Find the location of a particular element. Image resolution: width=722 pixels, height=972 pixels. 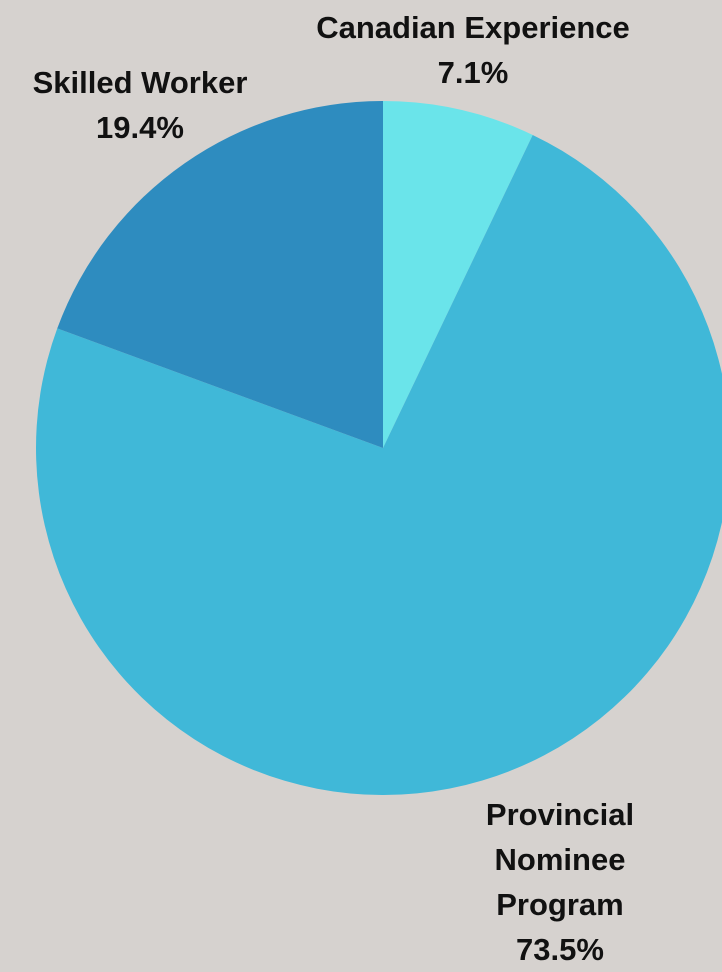

category-name: Canadian Experience is located at coordinates (473, 27).